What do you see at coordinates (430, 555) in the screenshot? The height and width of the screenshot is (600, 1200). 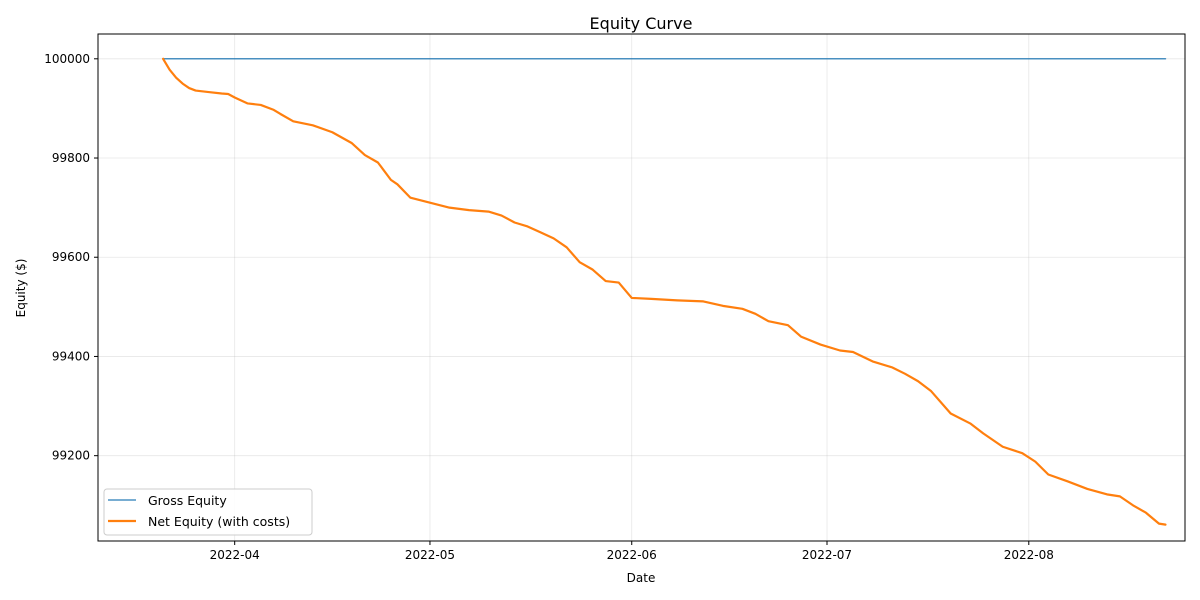 I see `x-tick-label: 2022-05` at bounding box center [430, 555].